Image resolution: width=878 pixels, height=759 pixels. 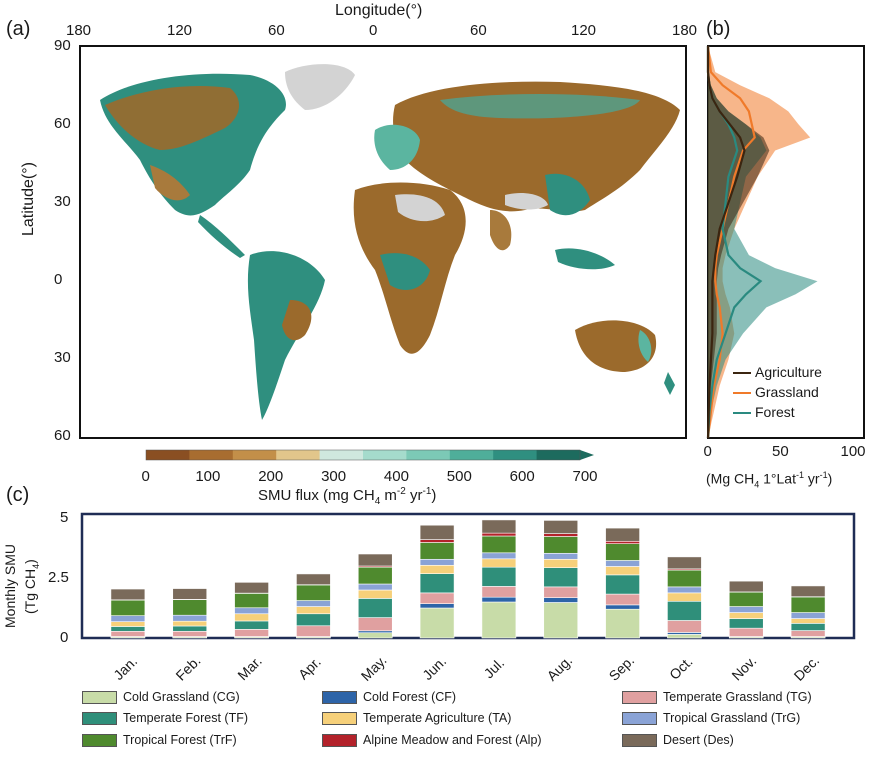 I want to click on panel-b-x-tick-label: 0, so click(x=707, y=451).